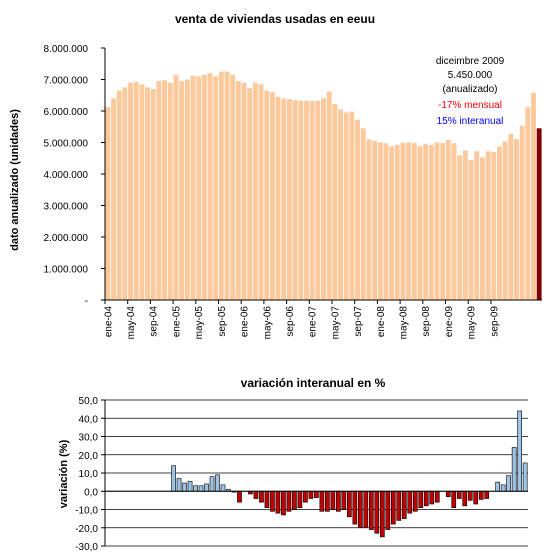 This screenshot has width=552, height=558. I want to click on chart1-x-tick-label: sep-09, so click(494, 321).